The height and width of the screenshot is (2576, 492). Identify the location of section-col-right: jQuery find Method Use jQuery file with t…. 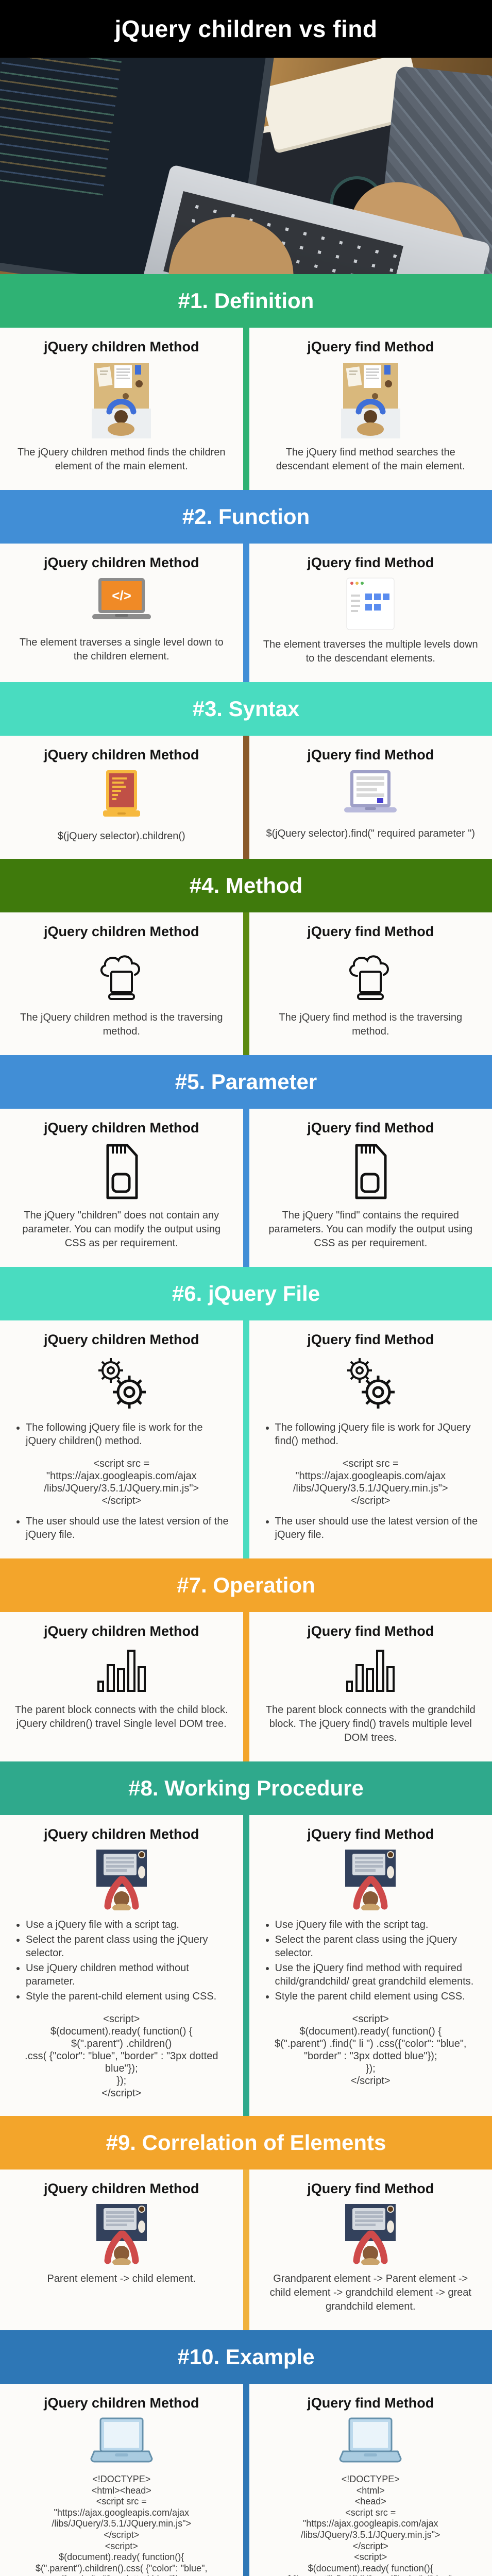
(371, 1965).